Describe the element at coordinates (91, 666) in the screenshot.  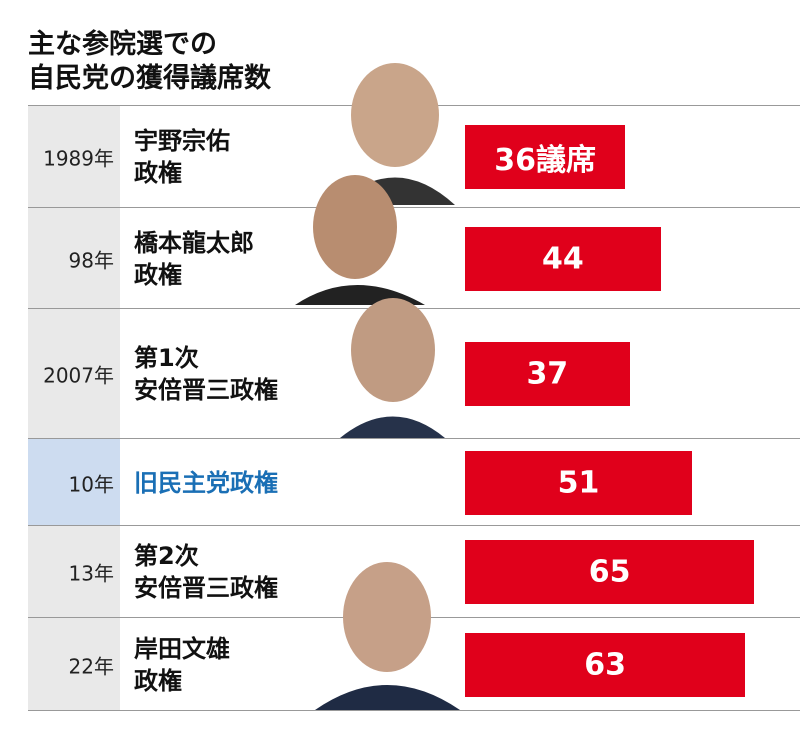
I see `category-label: 22年` at that location.